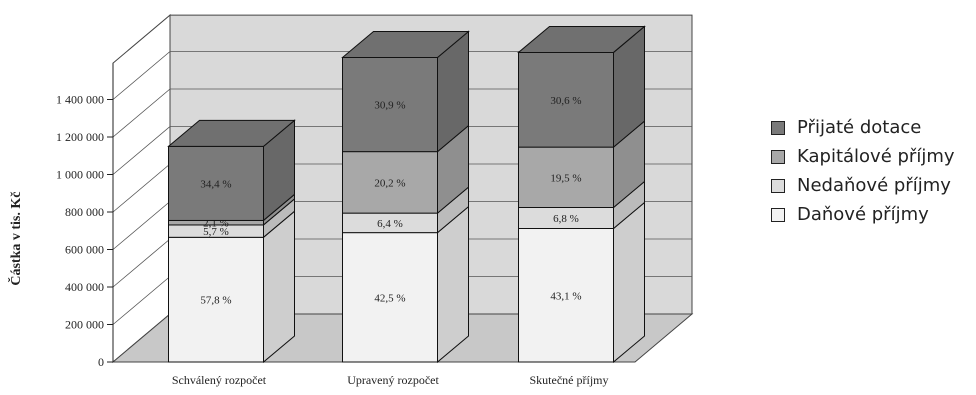  I want to click on data-label: 5,7 %, so click(216, 232).